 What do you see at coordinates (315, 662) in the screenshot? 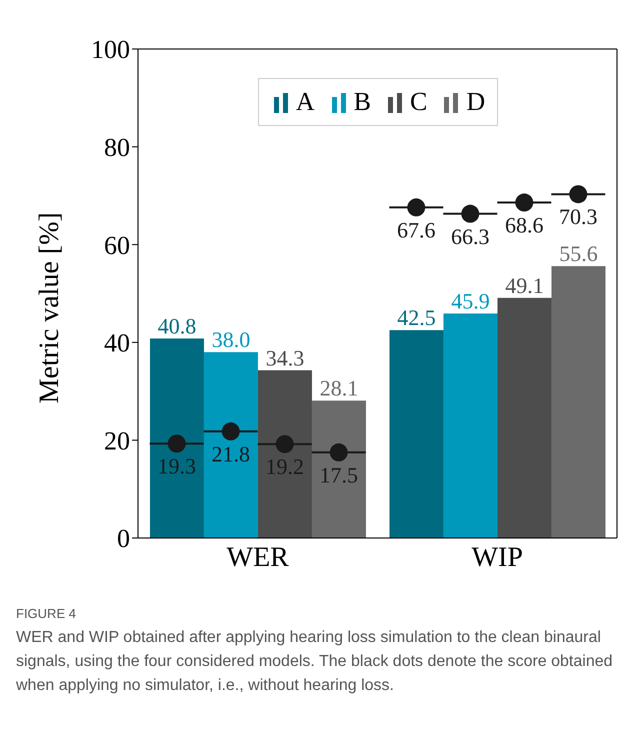
I see `text: WER and WIP obtained after applying hearing loss simulation to the clean binaural signals, using the four considered models. The black dots denote the score obtained when applying no simulator, i.e., without hearing loss.` at bounding box center [315, 662].